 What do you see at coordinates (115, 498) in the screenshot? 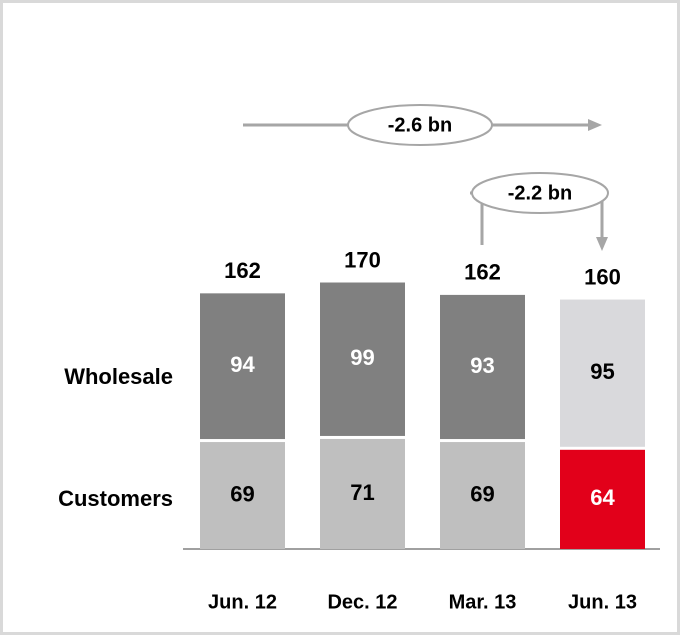
I see `legend-label: Customers` at bounding box center [115, 498].